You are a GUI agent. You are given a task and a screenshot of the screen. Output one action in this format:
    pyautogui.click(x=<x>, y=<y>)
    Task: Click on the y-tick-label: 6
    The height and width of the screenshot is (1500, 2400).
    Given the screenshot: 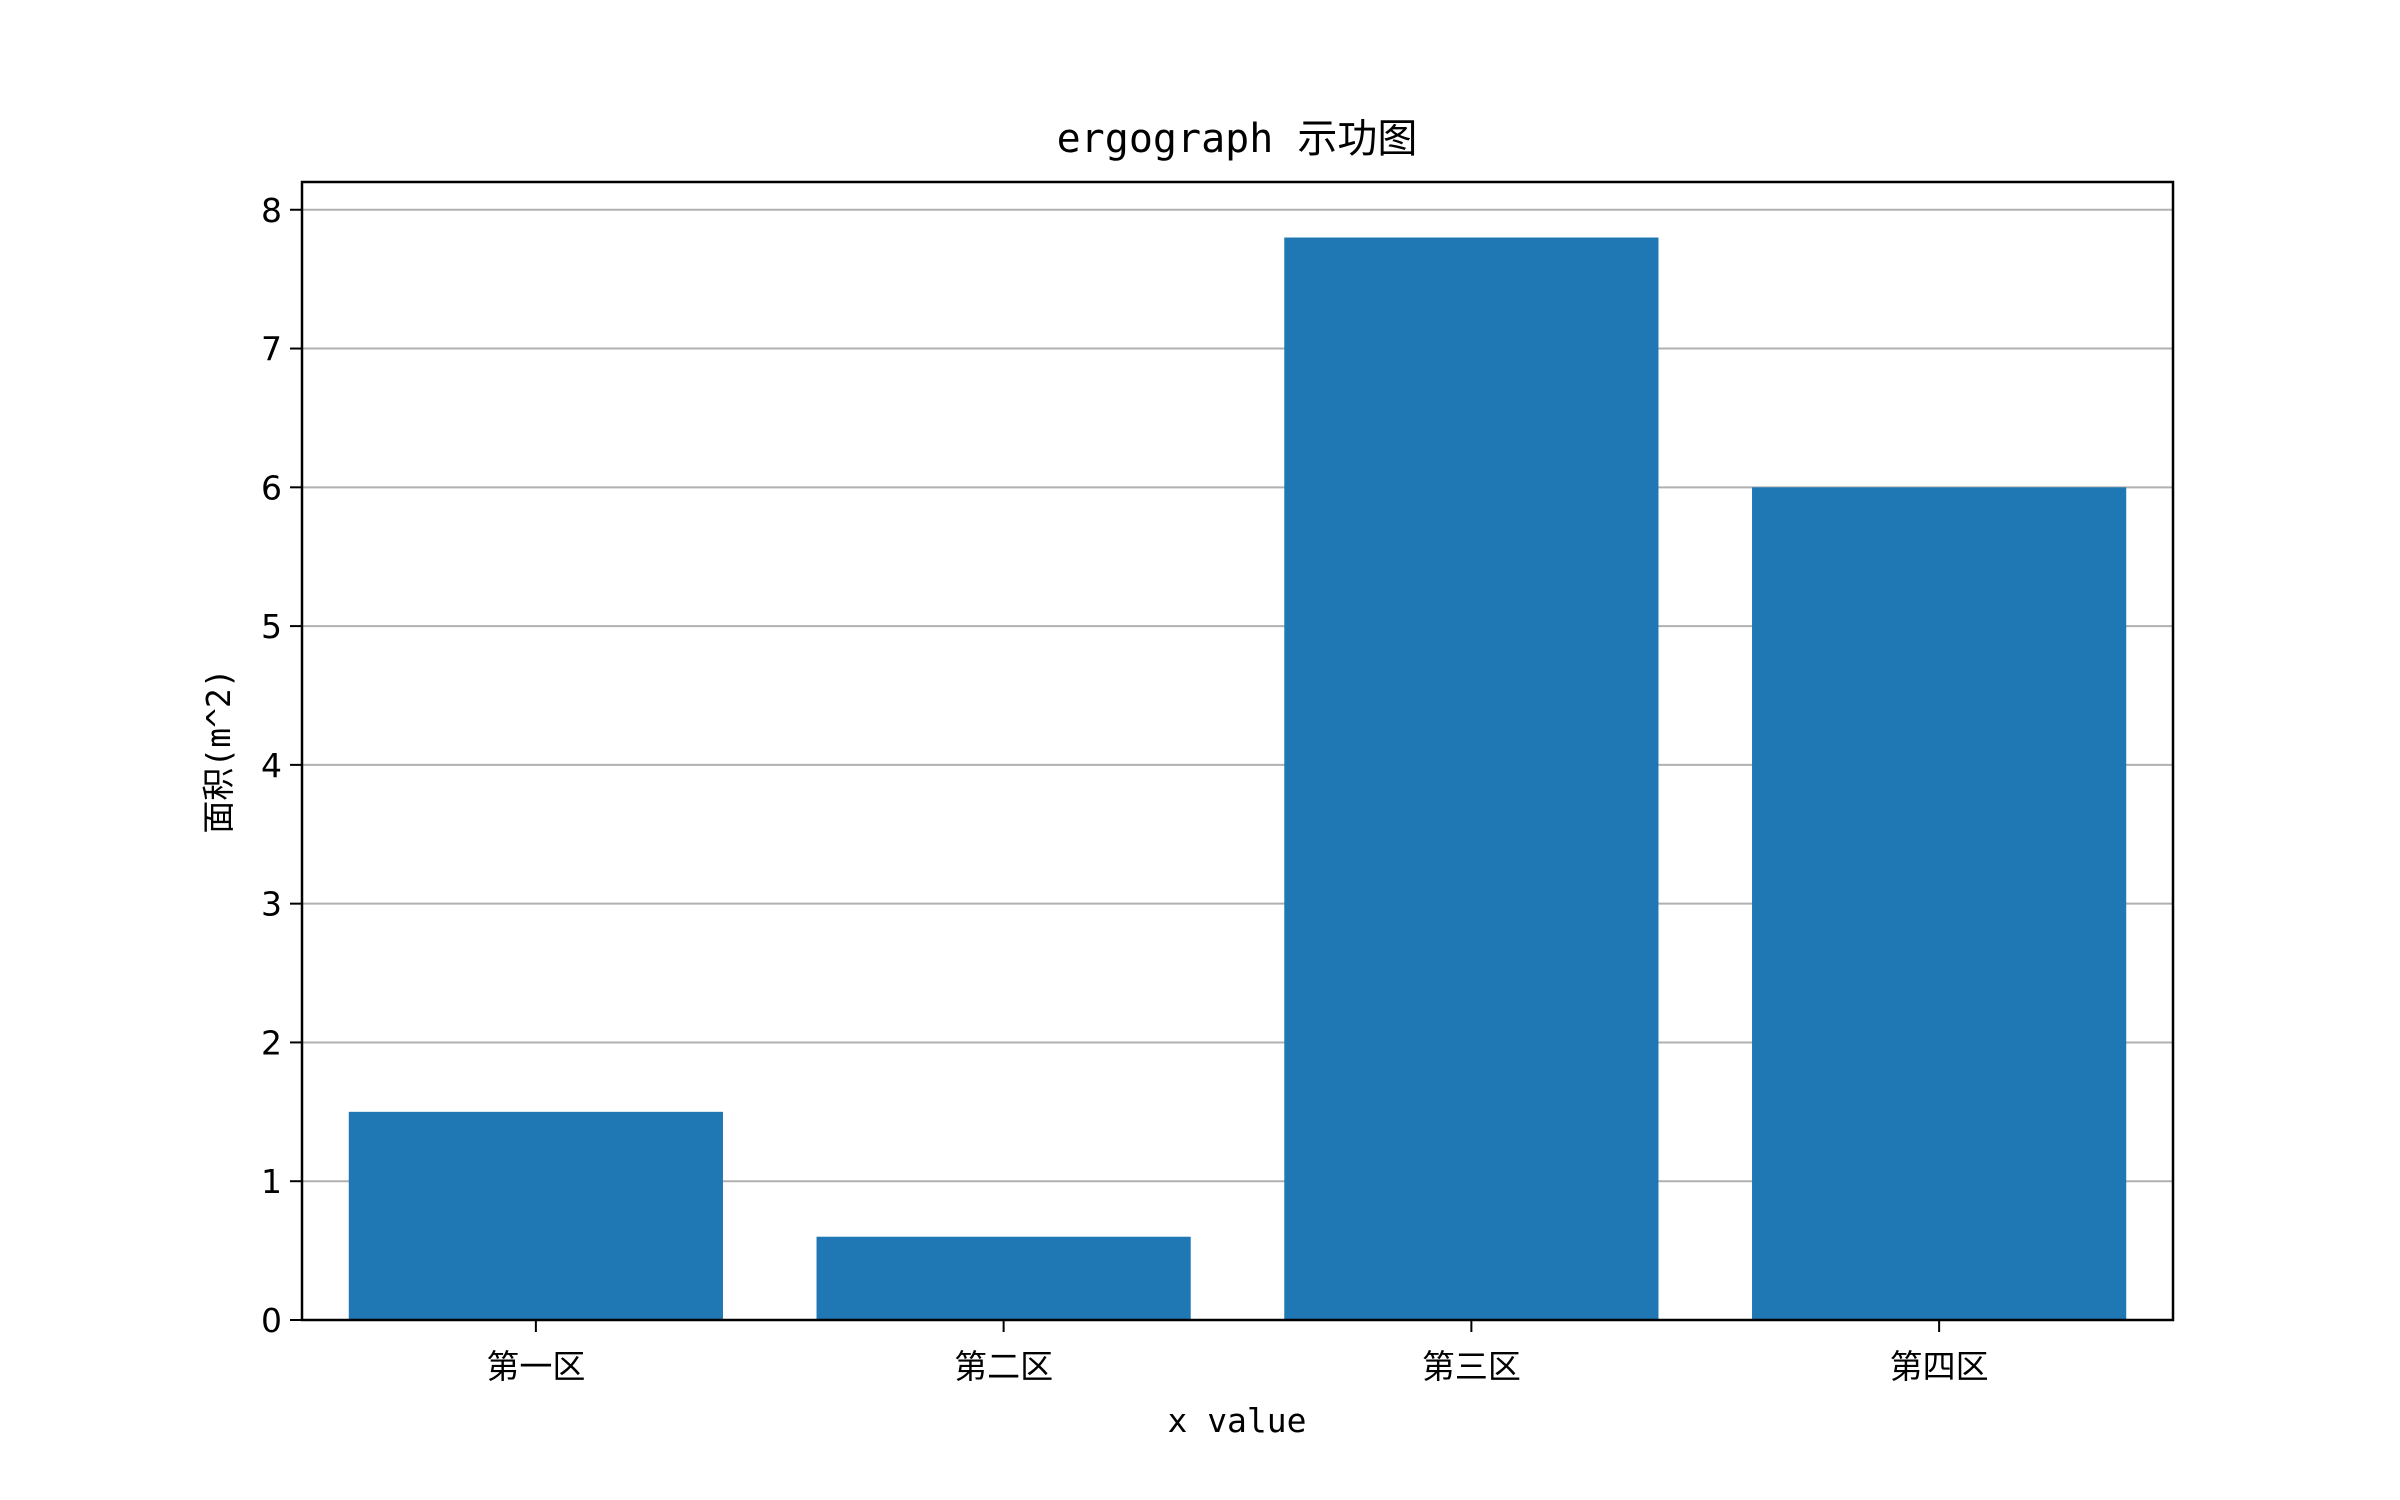 What is the action you would take?
    pyautogui.click(x=271, y=487)
    